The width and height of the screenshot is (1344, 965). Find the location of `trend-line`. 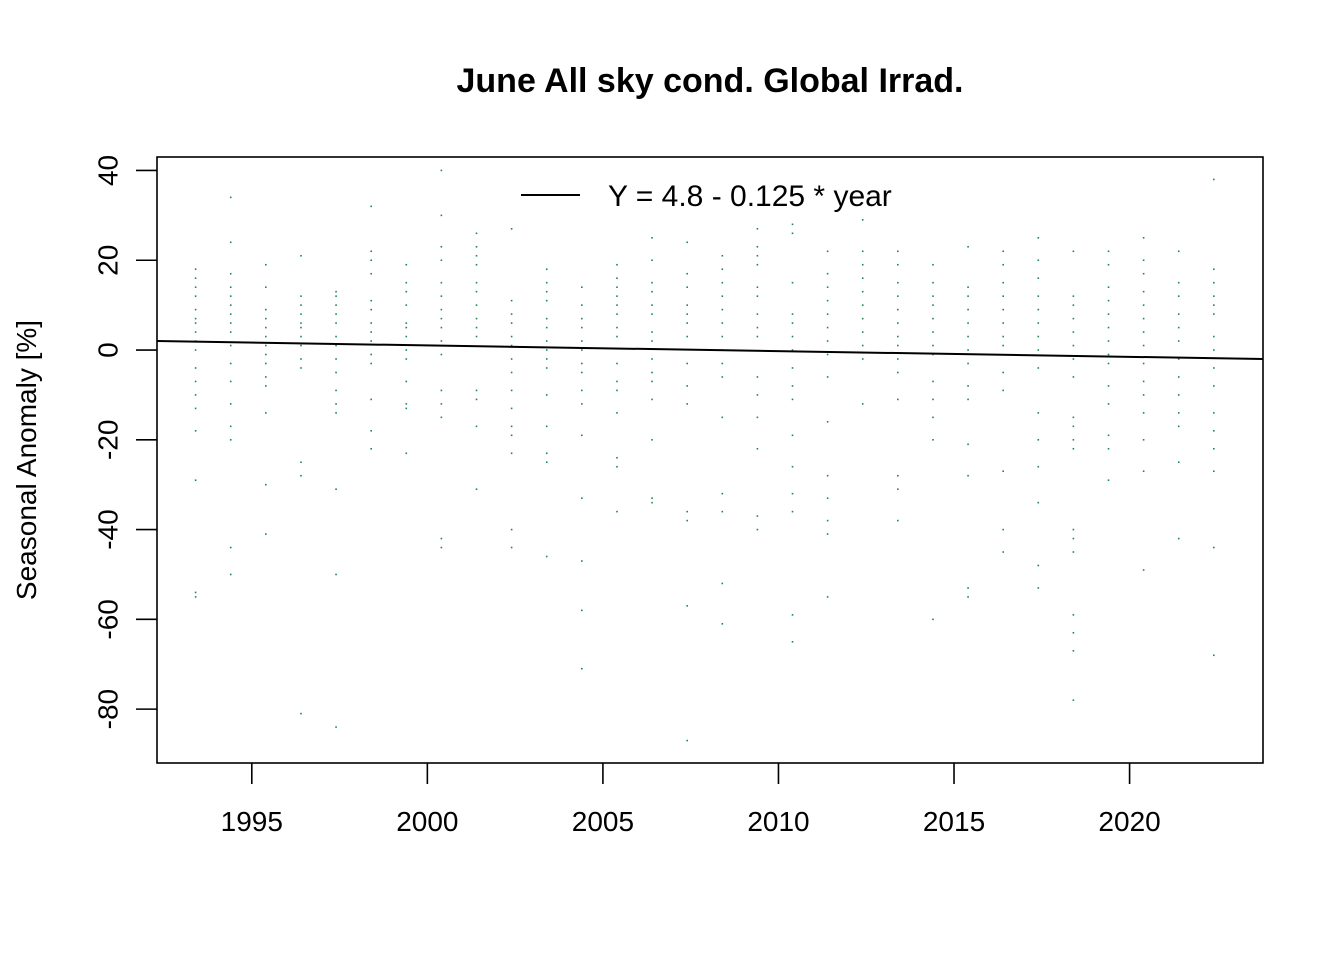

trend-line is located at coordinates (710, 350).